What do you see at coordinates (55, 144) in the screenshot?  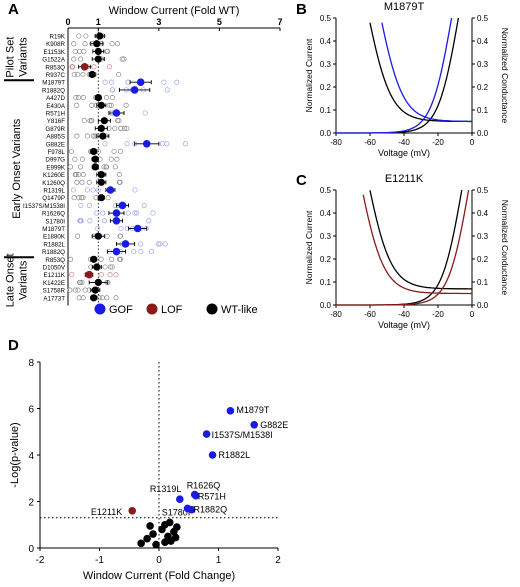 I see `panel-a-row-label: G882E` at bounding box center [55, 144].